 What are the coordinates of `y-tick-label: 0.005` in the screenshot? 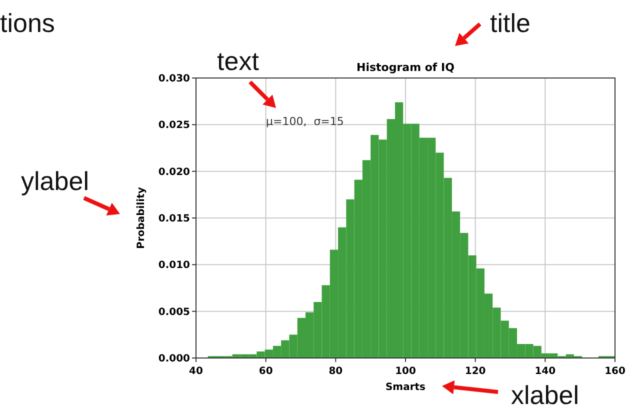 It's located at (174, 312).